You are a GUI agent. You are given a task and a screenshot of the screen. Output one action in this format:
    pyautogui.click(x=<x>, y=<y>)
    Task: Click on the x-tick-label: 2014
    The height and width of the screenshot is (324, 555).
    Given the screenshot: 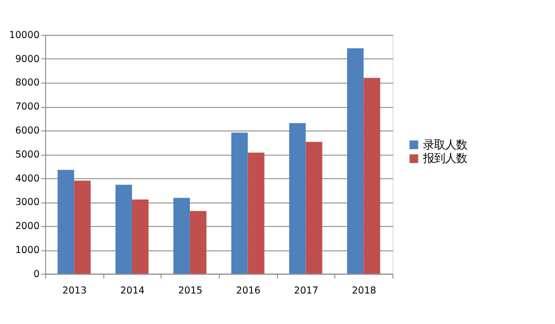 What is the action you would take?
    pyautogui.click(x=132, y=290)
    